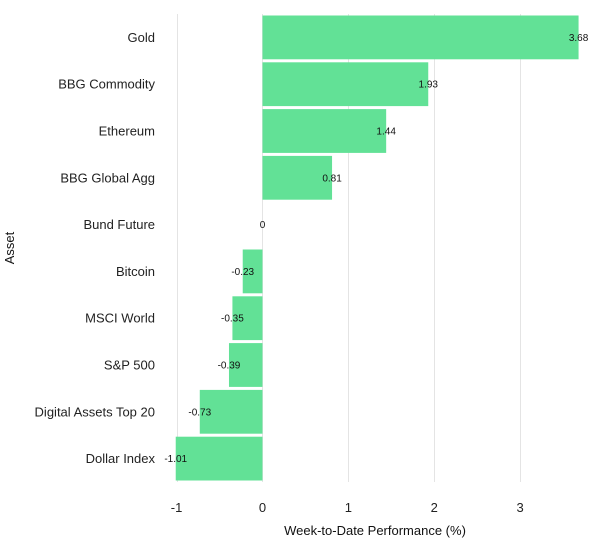 This screenshot has width=598, height=546. Describe the element at coordinates (232, 319) in the screenshot. I see `data-label-msci-world: -0.35` at that location.